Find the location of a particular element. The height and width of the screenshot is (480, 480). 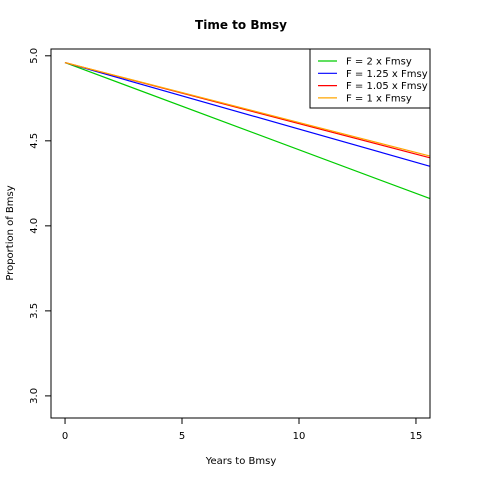

x-axis-label: Years to Bmsy is located at coordinates (241, 461).